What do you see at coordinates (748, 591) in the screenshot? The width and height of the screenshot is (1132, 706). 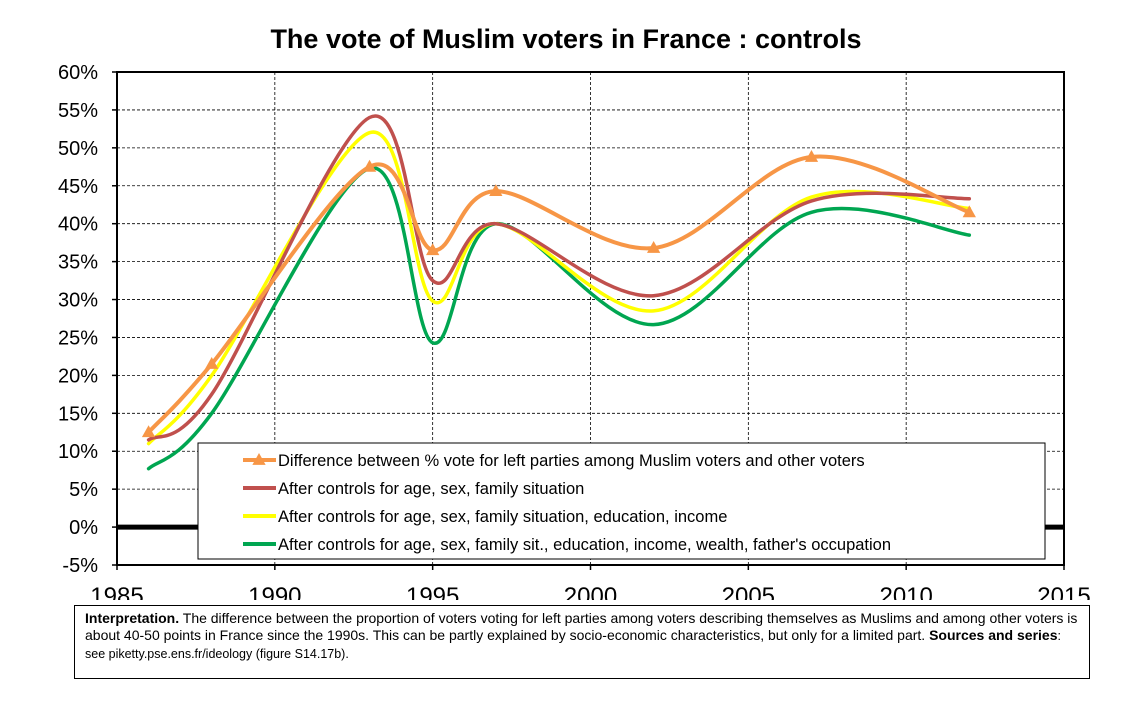 I see `x-tick-label: 2005` at bounding box center [748, 591].